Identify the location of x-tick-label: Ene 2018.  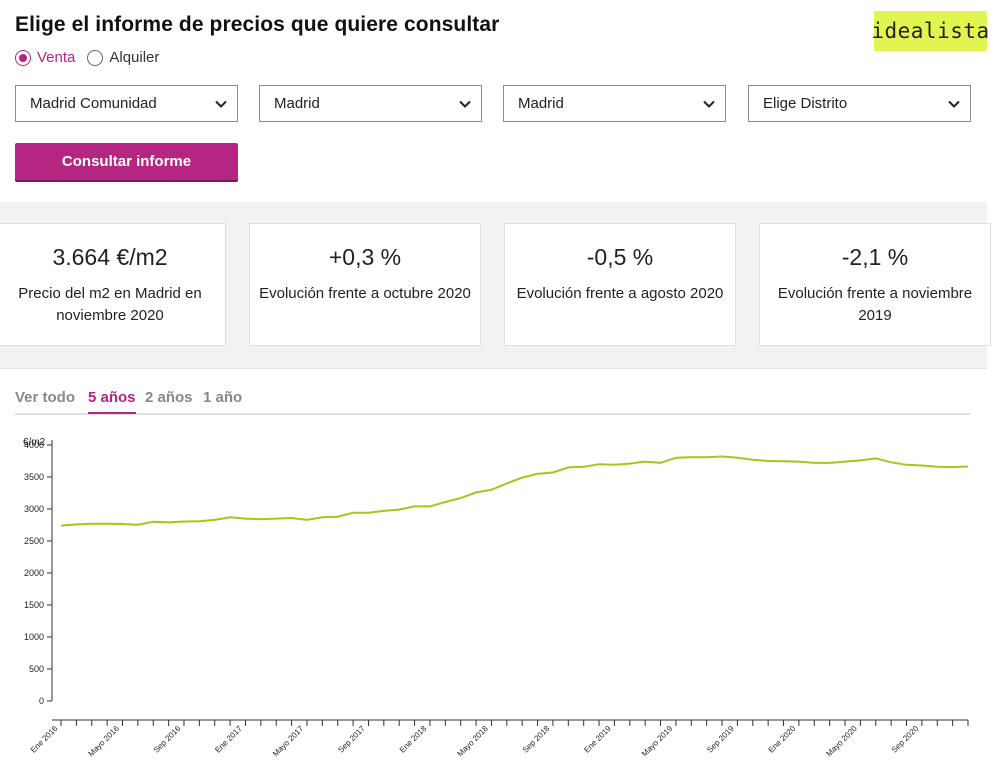
(413, 739).